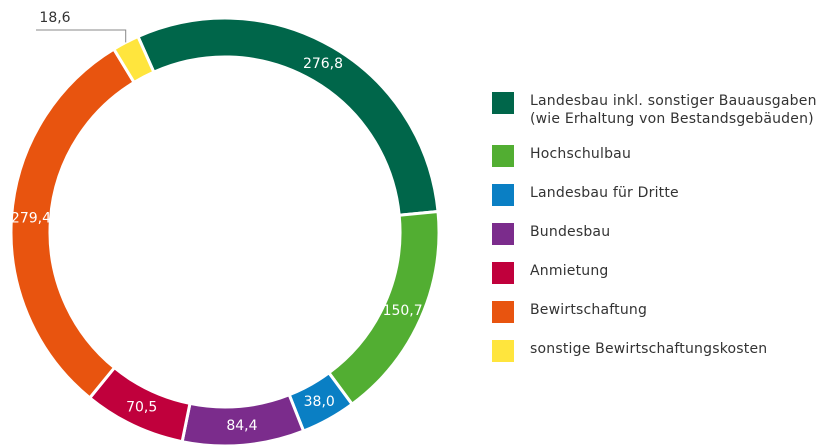  I want to click on legend-label: Landesbau für Dritte, so click(604, 193).